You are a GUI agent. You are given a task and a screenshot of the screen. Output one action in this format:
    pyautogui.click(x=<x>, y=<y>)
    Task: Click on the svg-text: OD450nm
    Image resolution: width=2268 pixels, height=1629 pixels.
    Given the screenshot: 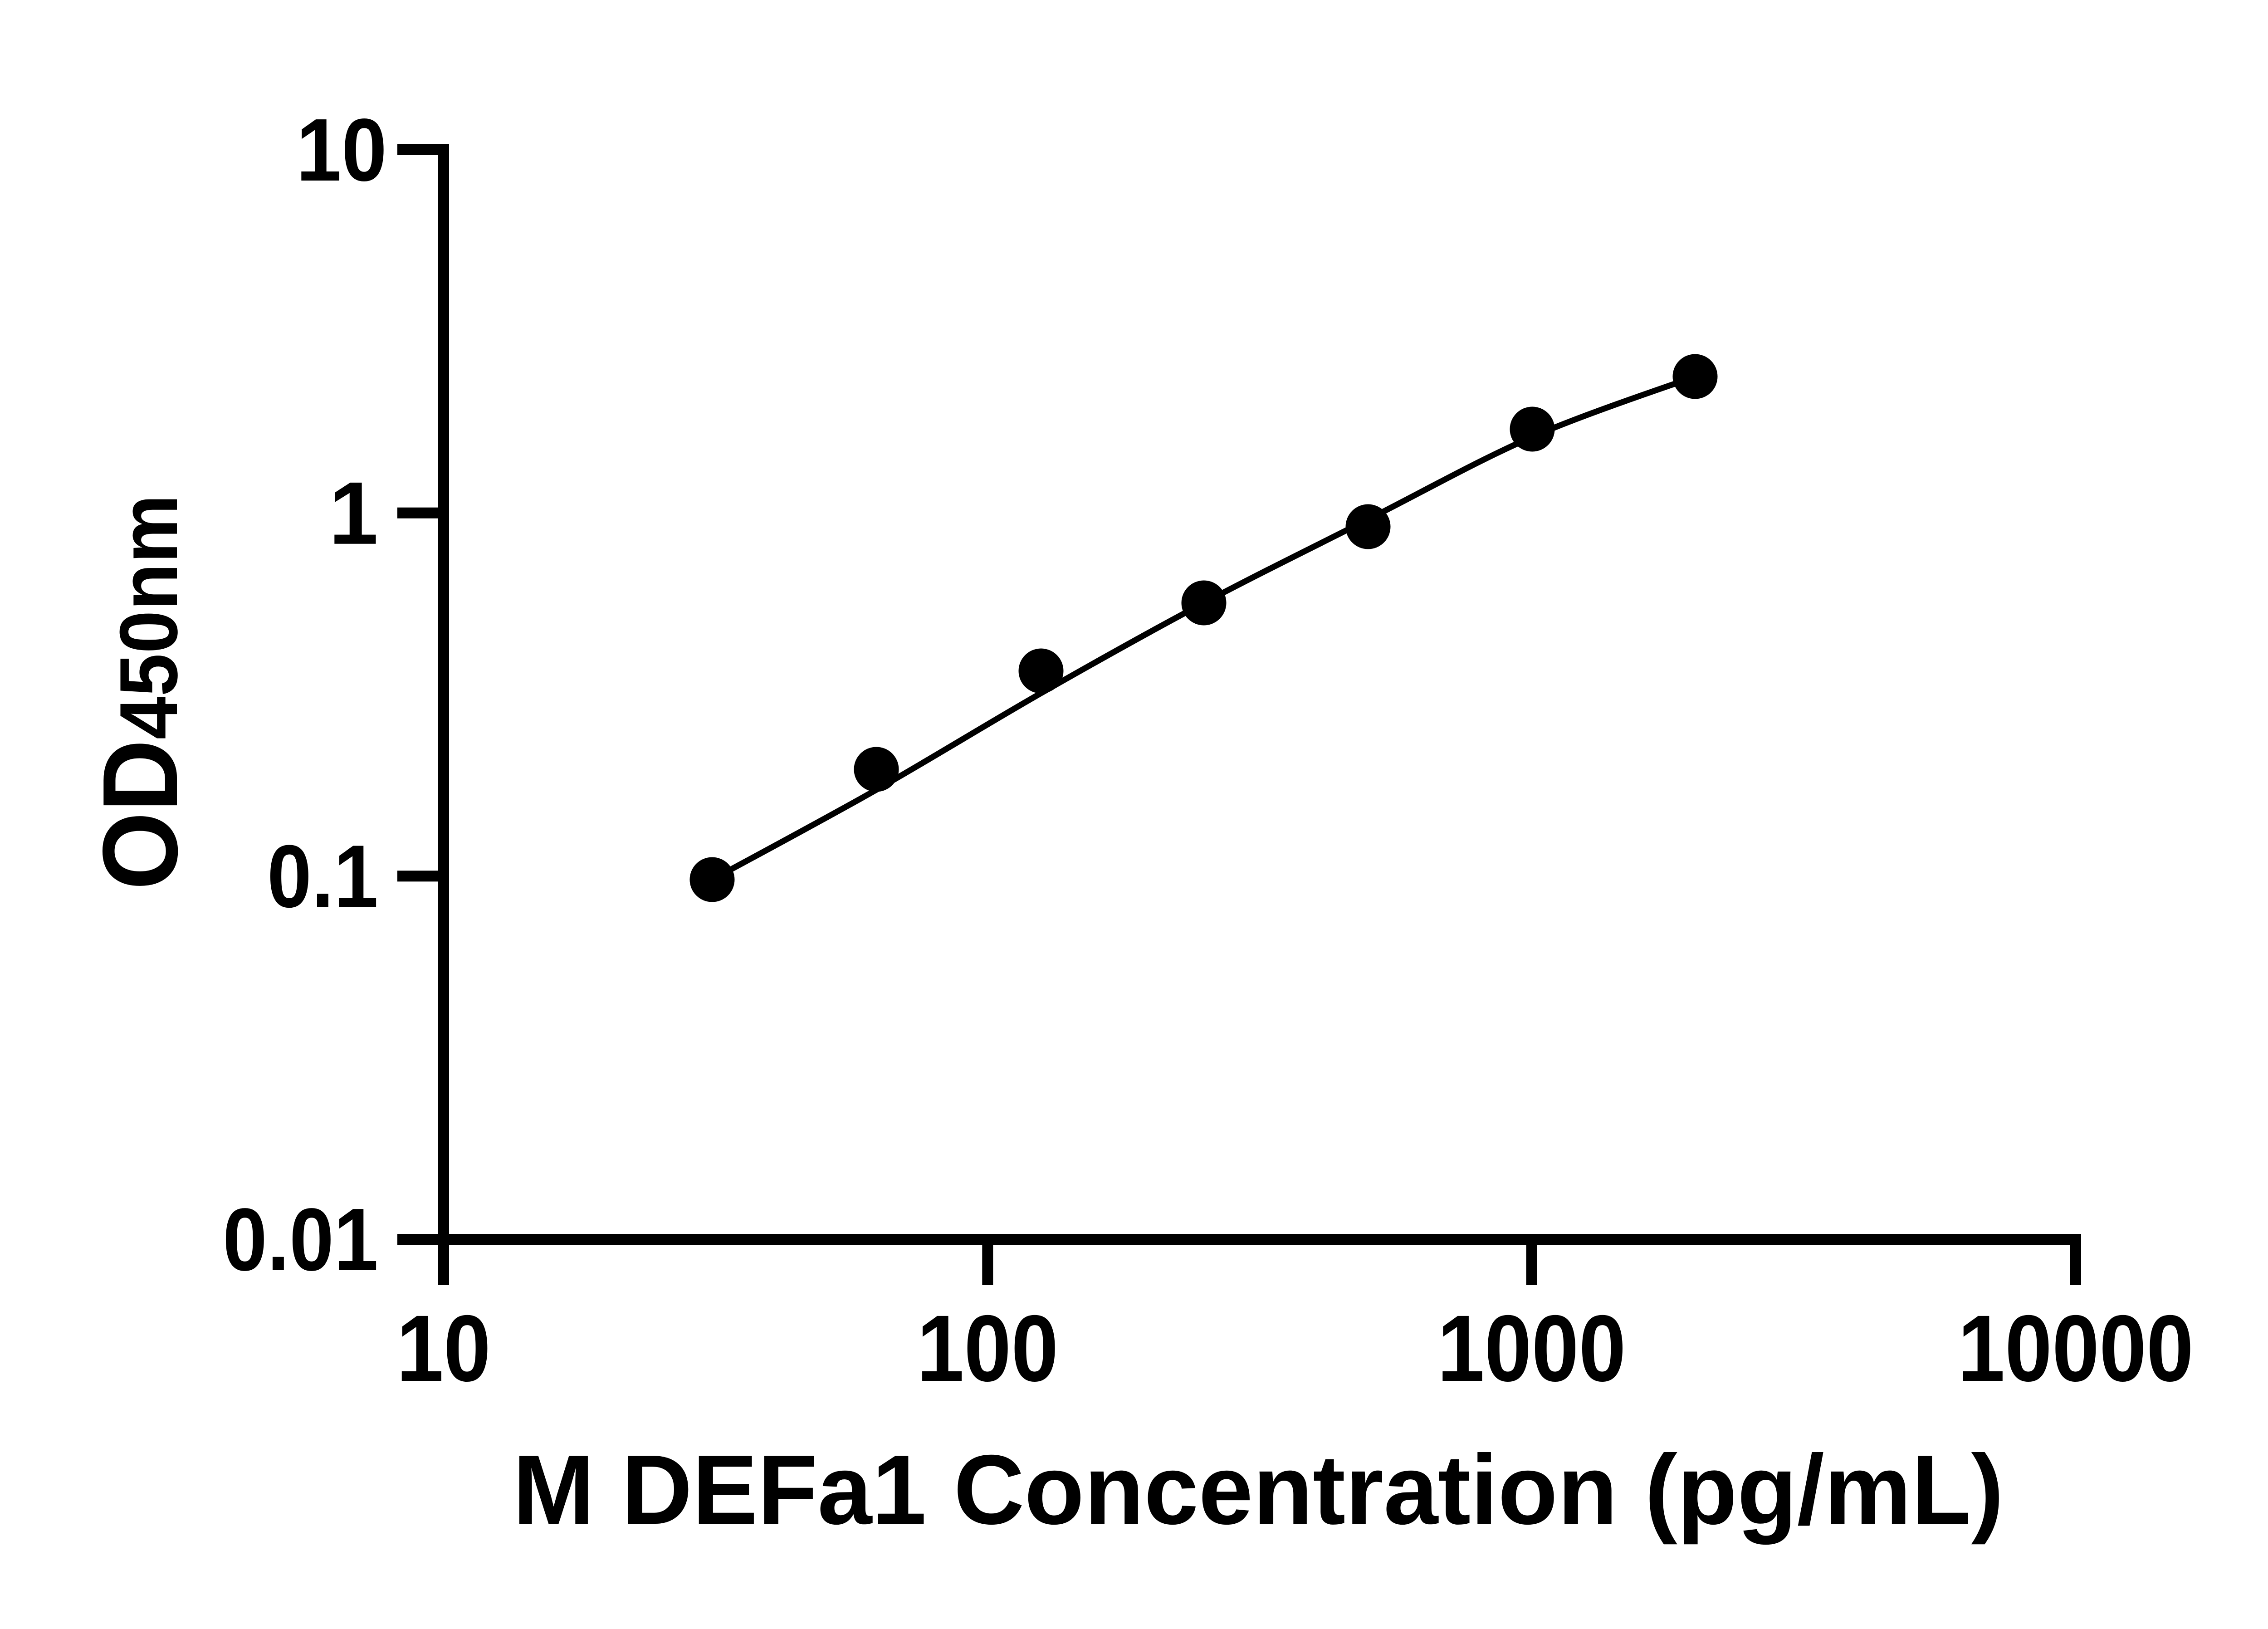 What is the action you would take?
    pyautogui.click(x=140, y=692)
    